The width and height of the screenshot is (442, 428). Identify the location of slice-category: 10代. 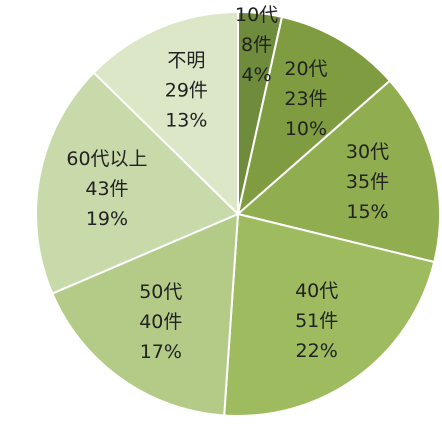
(256, 15).